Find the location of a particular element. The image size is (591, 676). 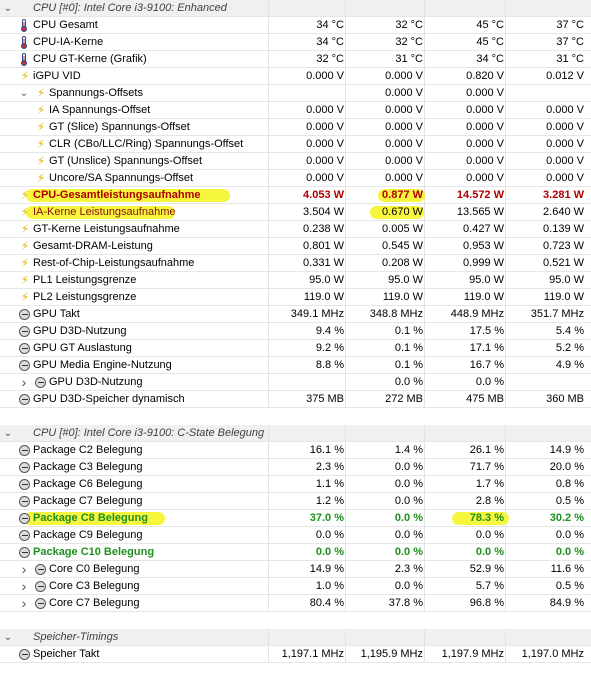

value-avg: 95.0 W is located at coordinates (566, 280).